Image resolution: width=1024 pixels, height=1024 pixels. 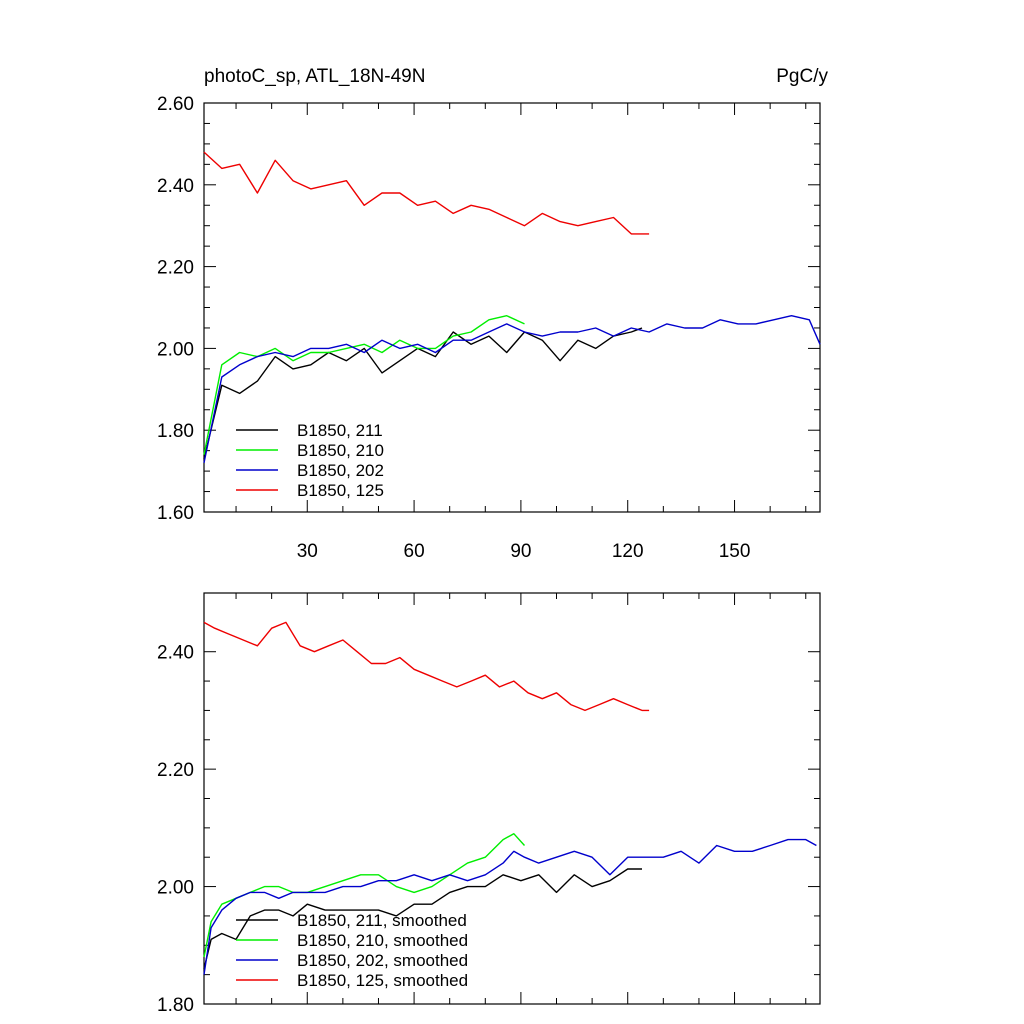 I want to click on legend-label-1: B1850, 210, smoothed, so click(x=382, y=940).